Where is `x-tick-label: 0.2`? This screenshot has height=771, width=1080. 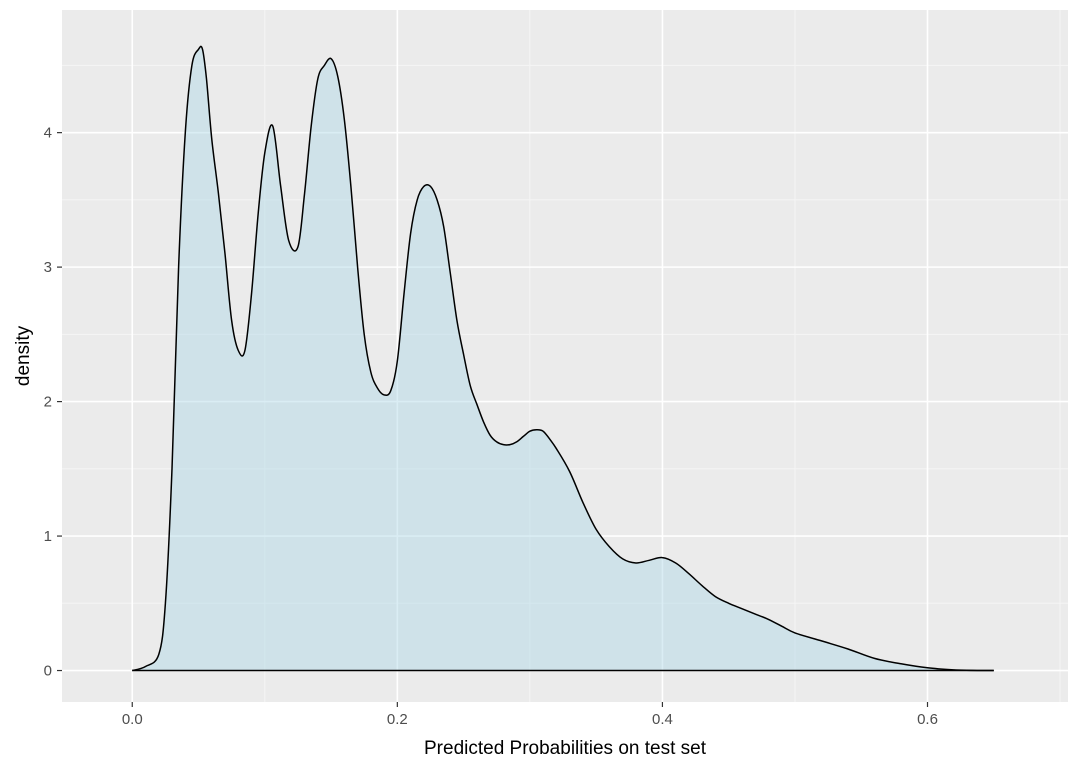 x-tick-label: 0.2 is located at coordinates (397, 719).